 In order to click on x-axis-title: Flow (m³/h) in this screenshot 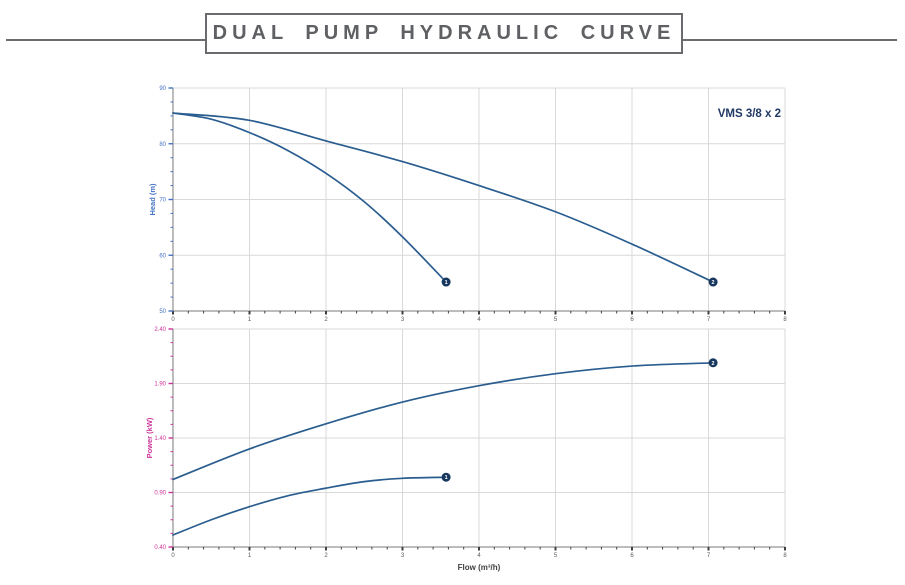, I will do `click(479, 567)`.